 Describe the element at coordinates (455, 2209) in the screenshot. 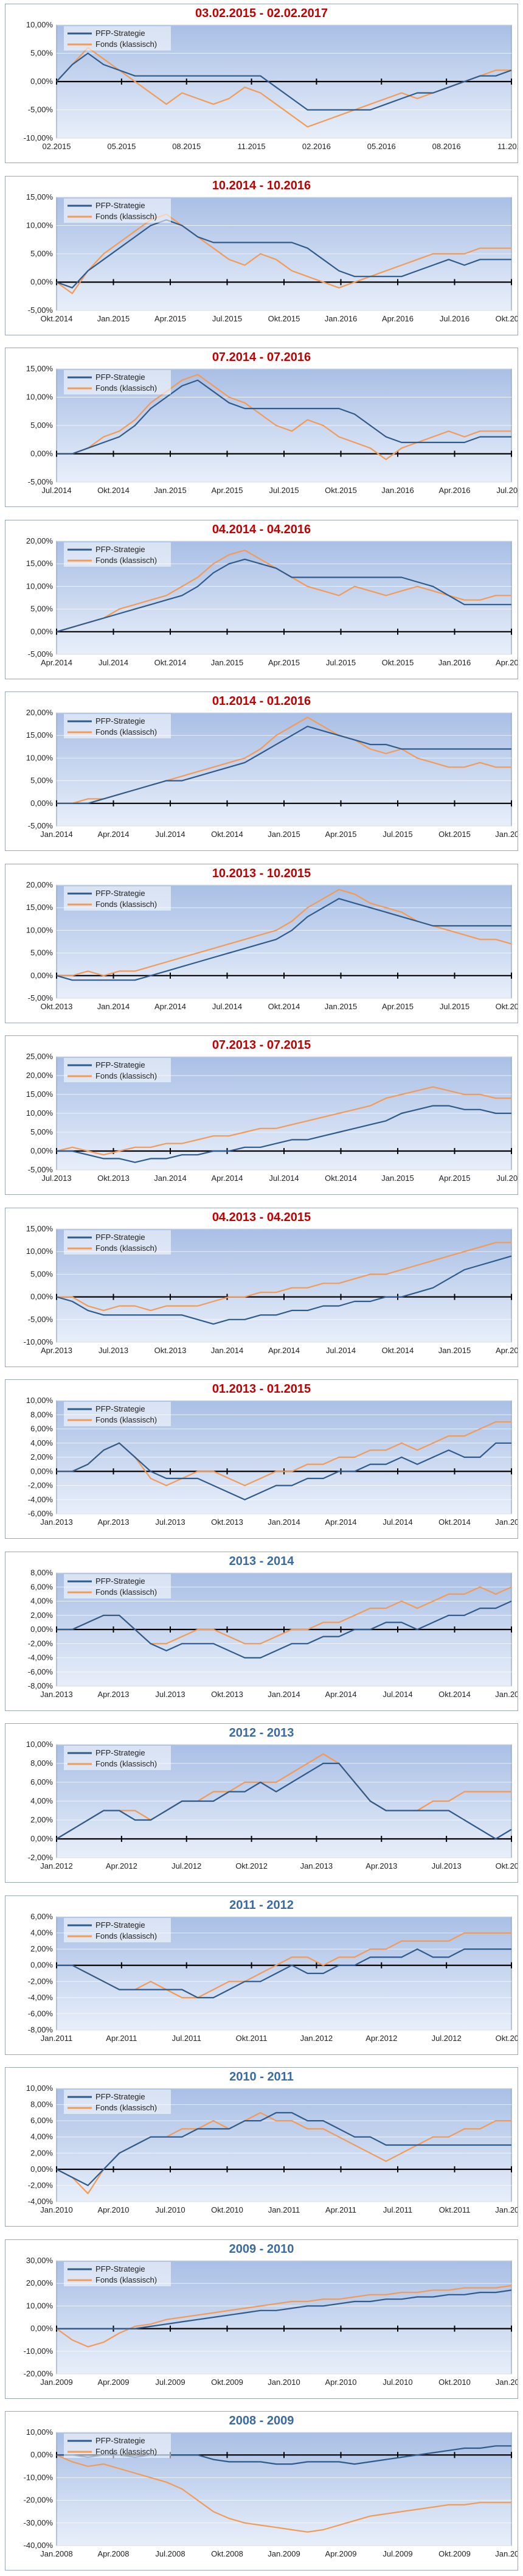

I see `x-tick-label: Okt.2011` at that location.